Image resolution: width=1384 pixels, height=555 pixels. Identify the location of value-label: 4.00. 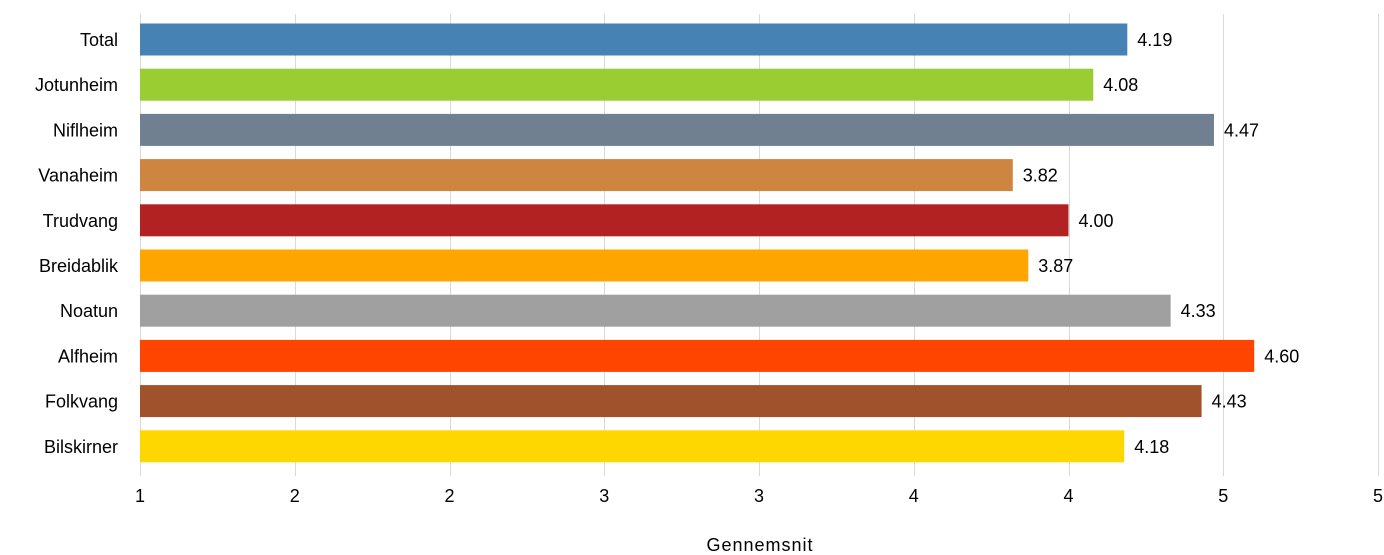
(1096, 221).